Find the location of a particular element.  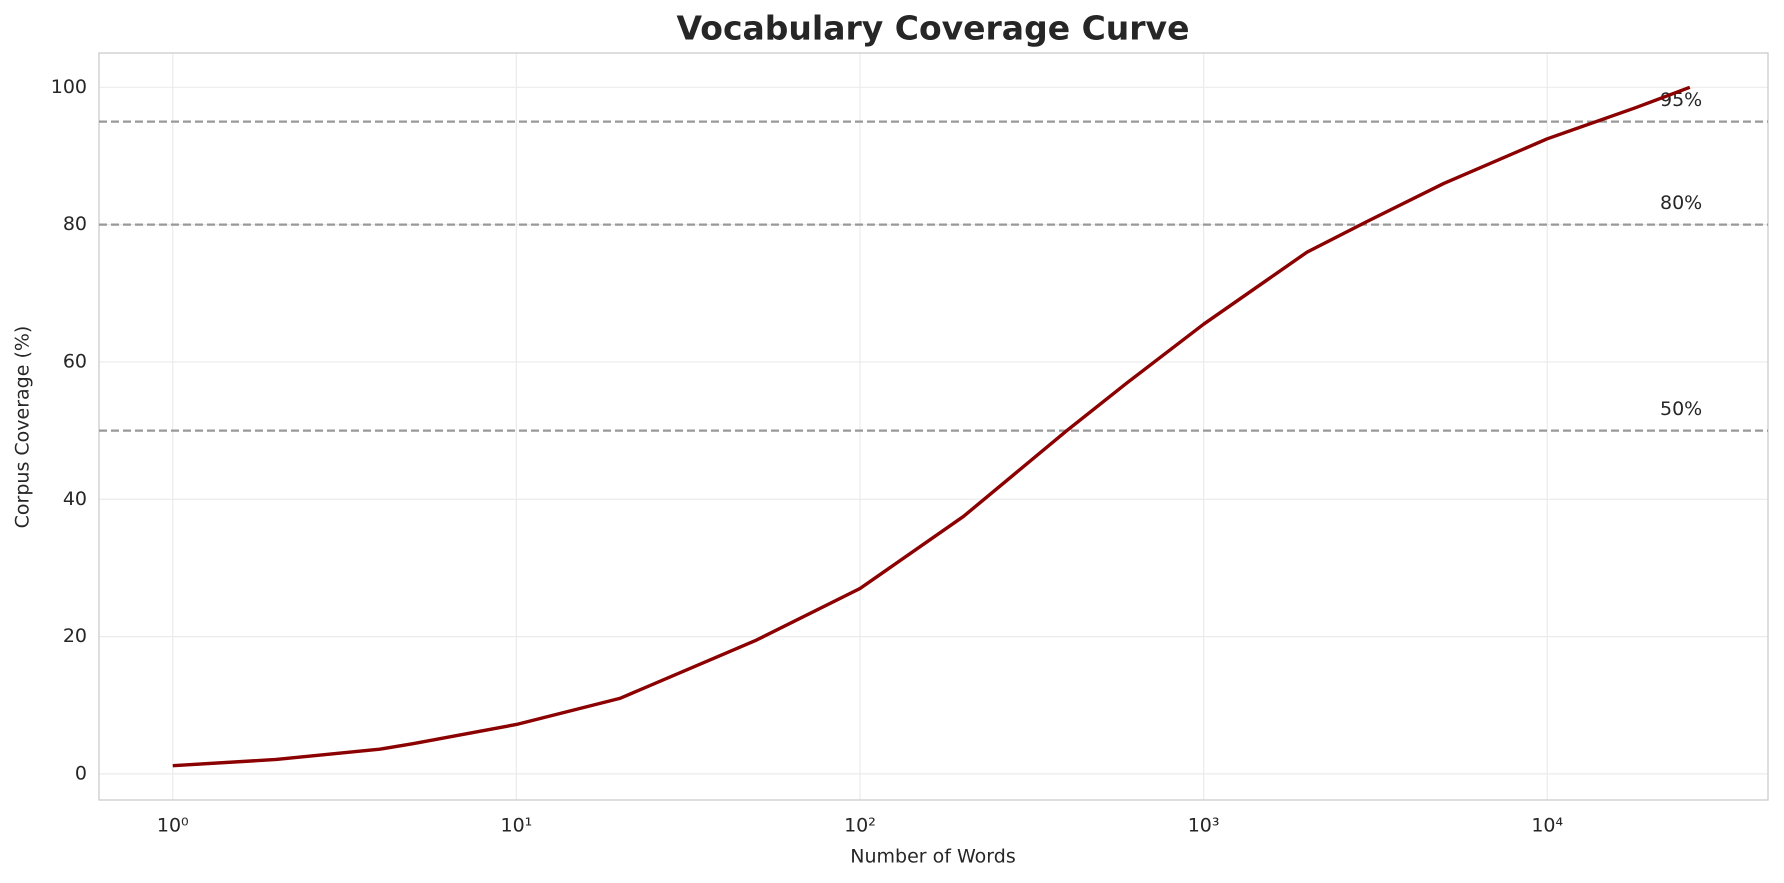

x-axis-label: Number of Words is located at coordinates (932, 857).